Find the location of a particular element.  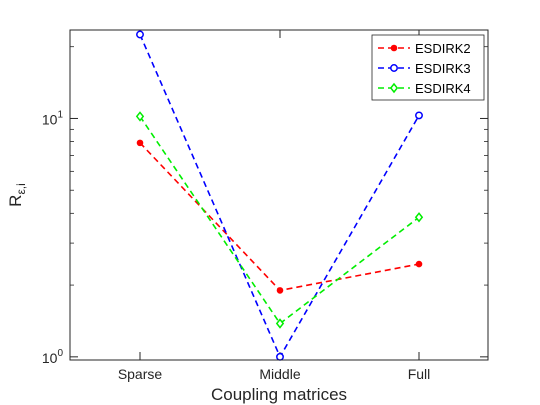

legend: ESDIRK2 ESDIRK3 ESDIRK4 is located at coordinates (428, 67).